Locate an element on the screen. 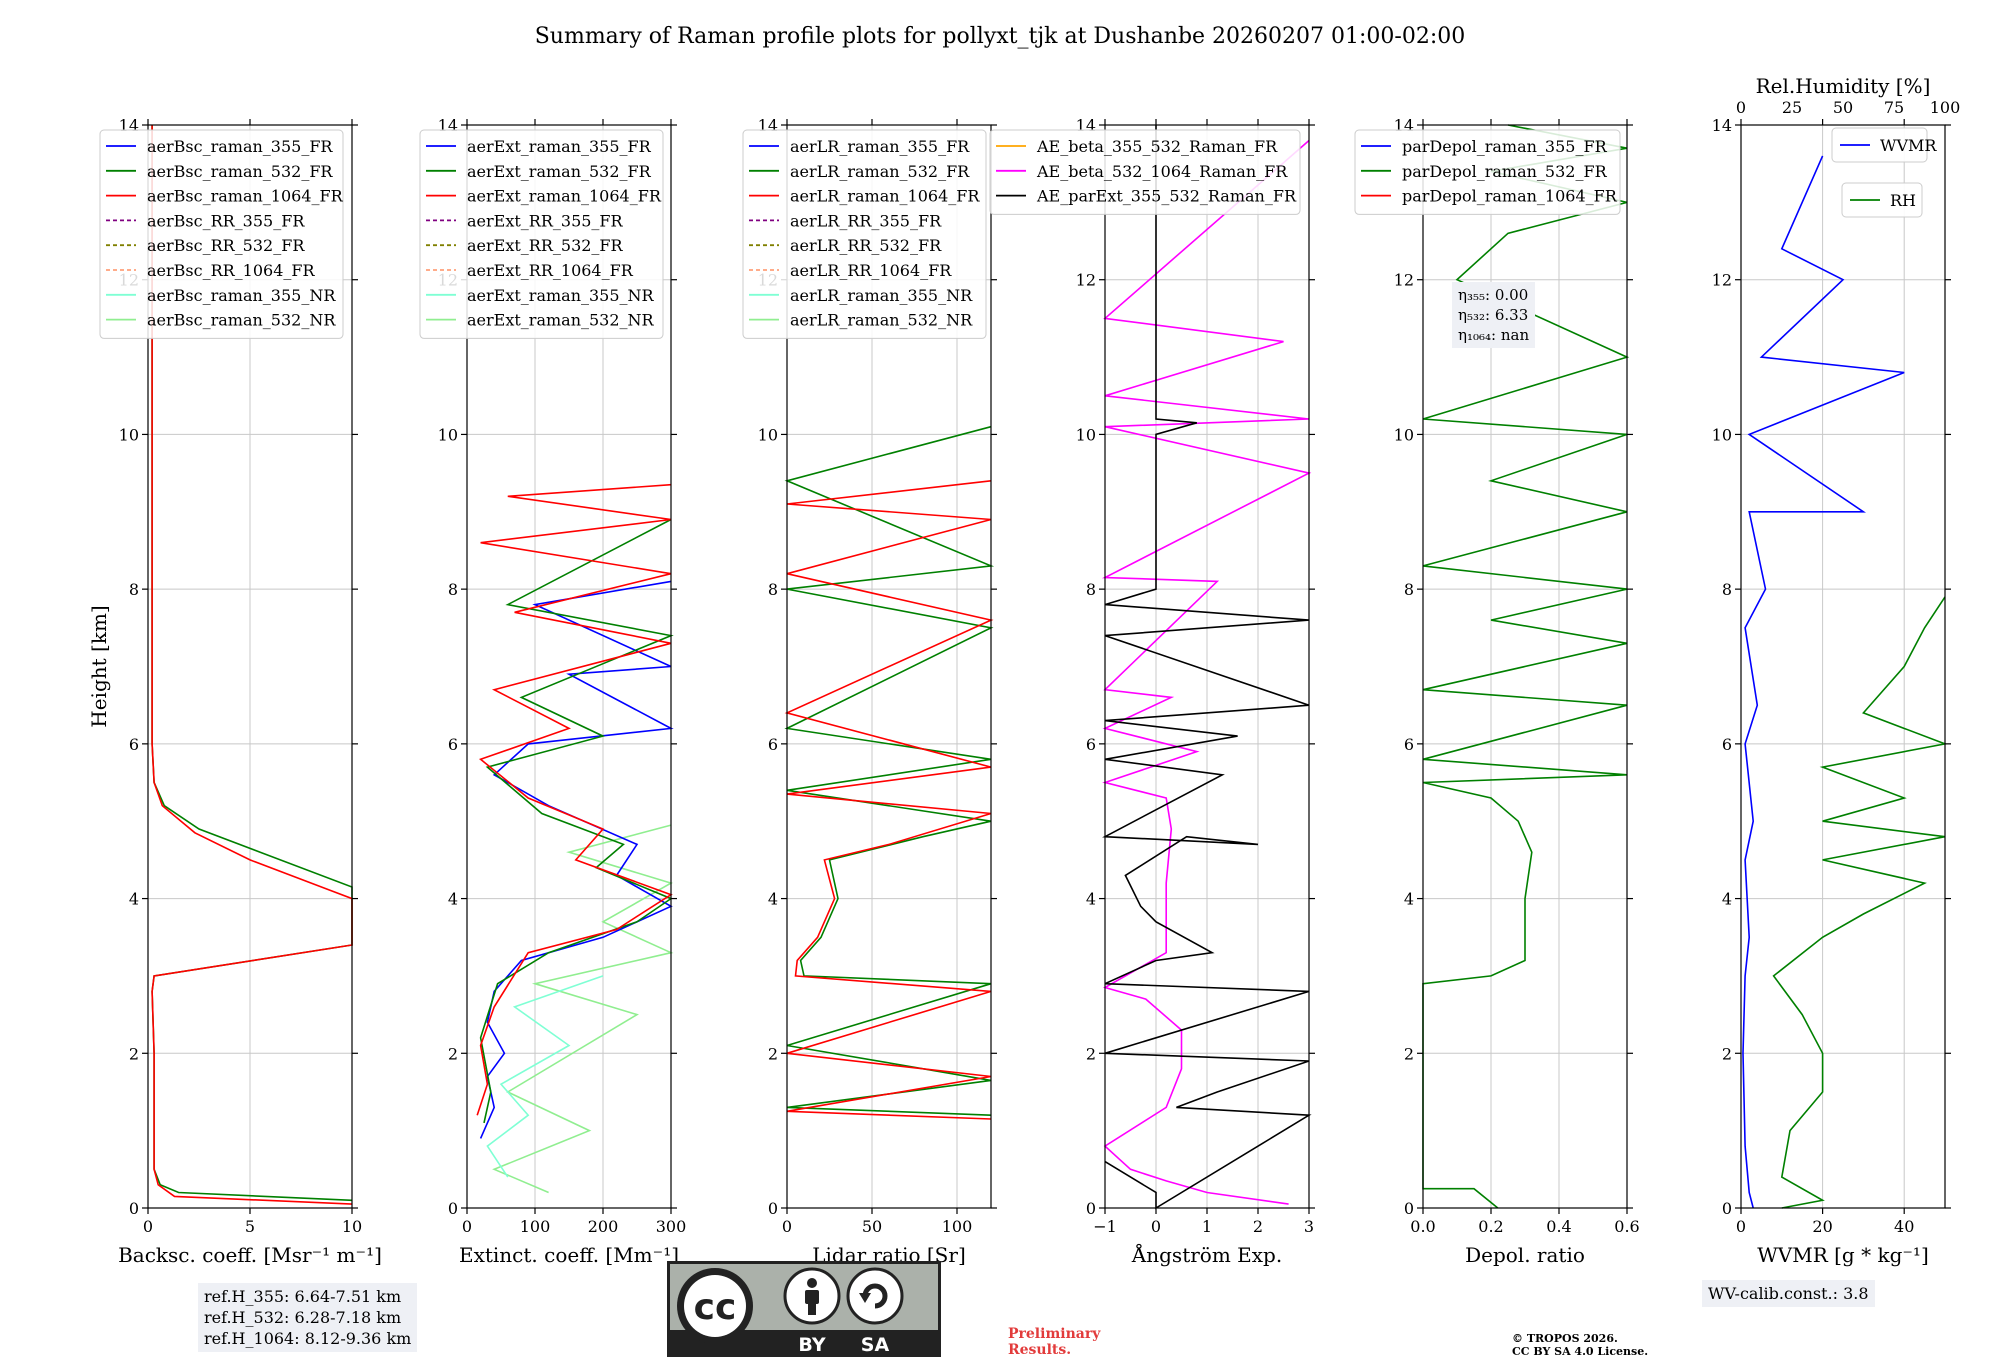  ae-legend-label: AE_beta_532_1064_Raman_FR is located at coordinates (1162, 171).